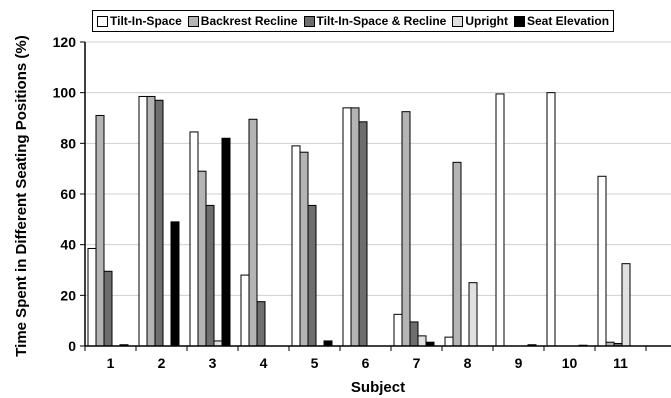 This screenshot has height=398, width=671. What do you see at coordinates (146, 21) in the screenshot?
I see `legend-label: Tilt-In-Space` at bounding box center [146, 21].